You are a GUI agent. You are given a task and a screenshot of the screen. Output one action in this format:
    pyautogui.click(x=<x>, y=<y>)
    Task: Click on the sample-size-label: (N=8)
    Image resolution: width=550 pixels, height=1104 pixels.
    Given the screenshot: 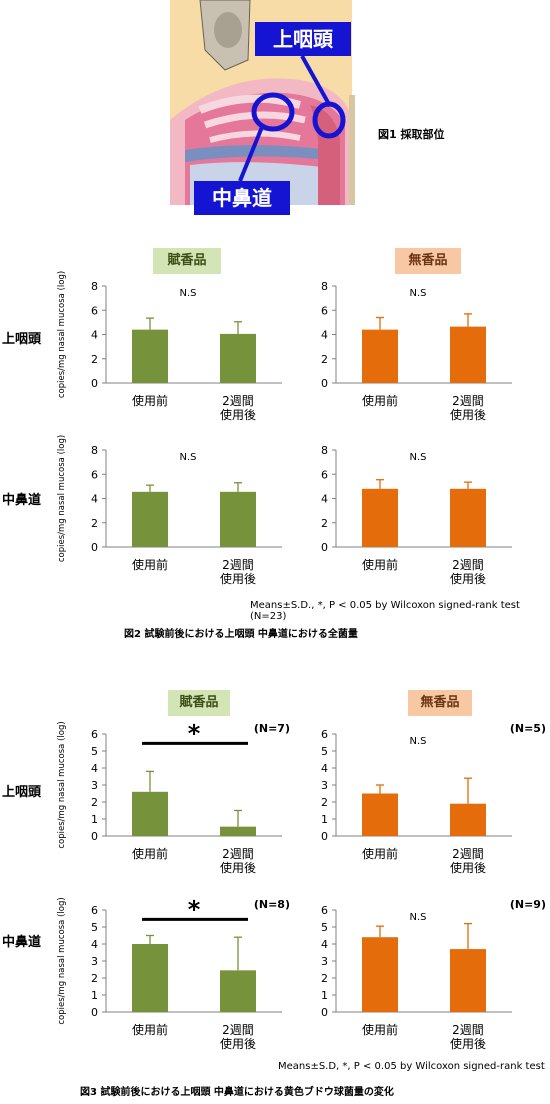 What is the action you would take?
    pyautogui.click(x=272, y=904)
    